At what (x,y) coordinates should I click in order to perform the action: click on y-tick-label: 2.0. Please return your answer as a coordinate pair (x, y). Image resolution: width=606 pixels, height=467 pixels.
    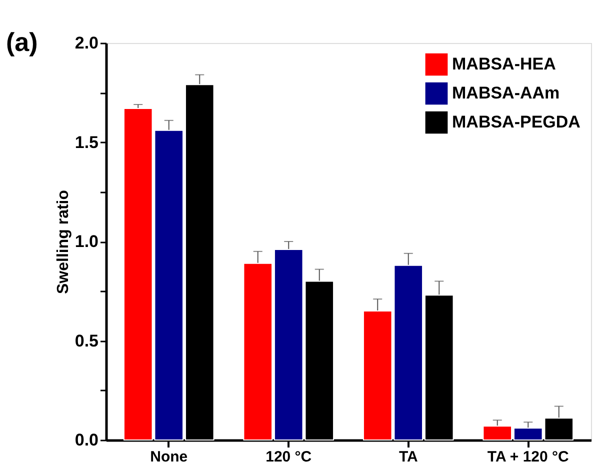
    Looking at the image, I should click on (86, 43).